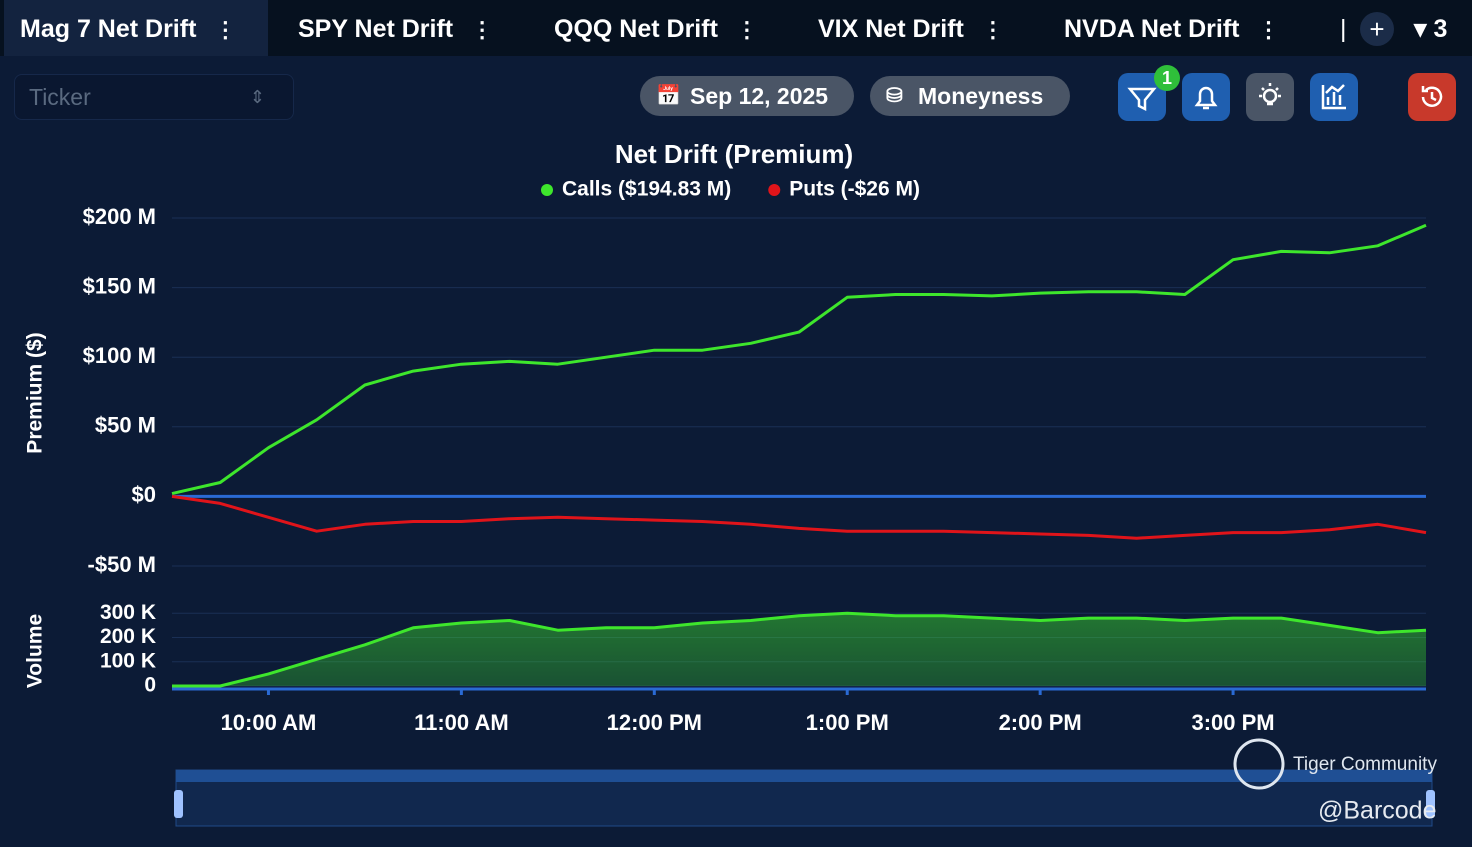 The height and width of the screenshot is (847, 1472). Describe the element at coordinates (1142, 99) in the screenshot. I see `filter-icon` at that location.